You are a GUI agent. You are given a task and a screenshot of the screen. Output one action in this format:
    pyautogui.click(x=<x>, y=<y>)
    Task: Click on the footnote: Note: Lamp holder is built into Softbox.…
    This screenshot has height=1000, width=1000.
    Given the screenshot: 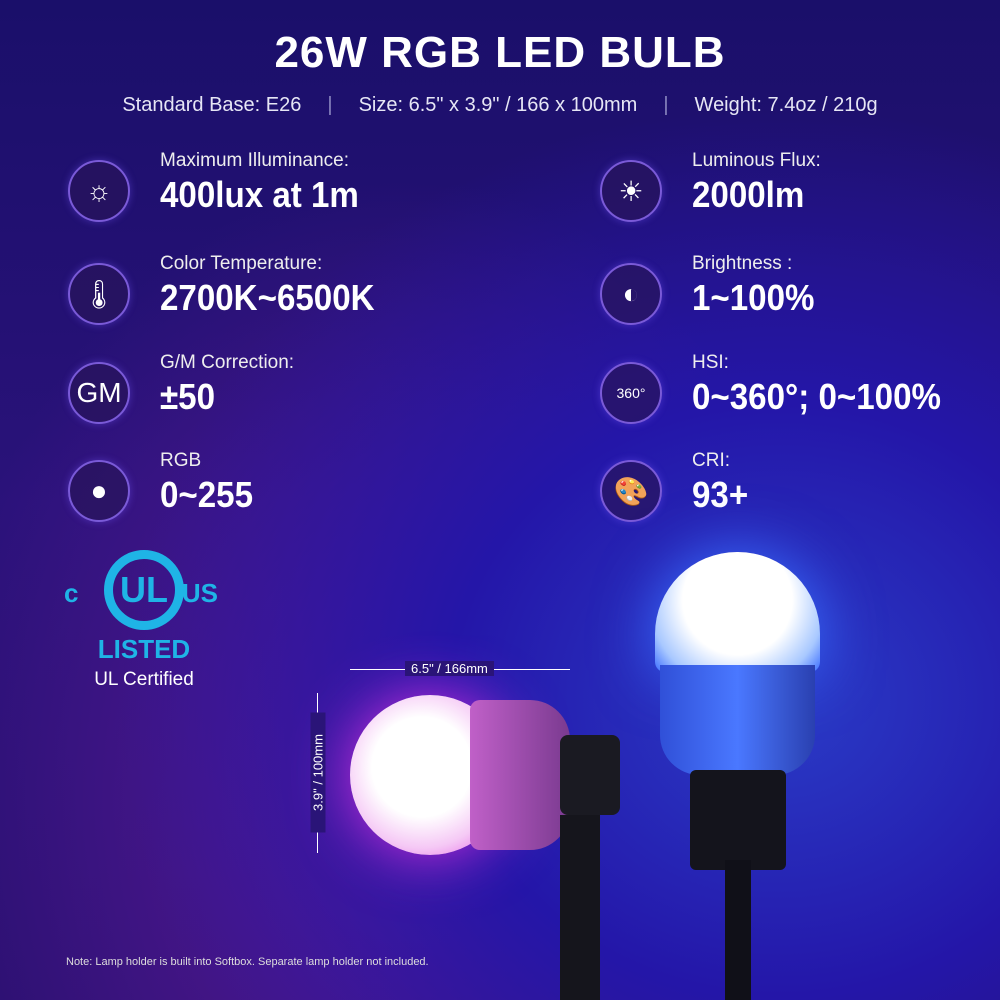 What is the action you would take?
    pyautogui.click(x=247, y=962)
    